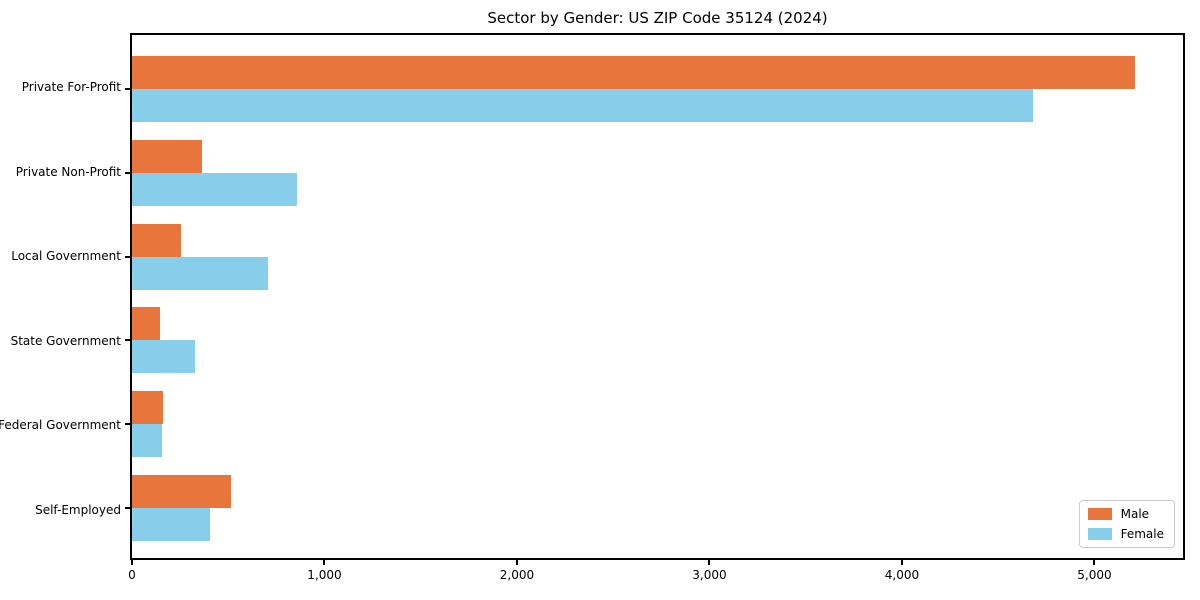 The image size is (1200, 600). Describe the element at coordinates (1099, 514) in the screenshot. I see `legend-swatch-male` at that location.